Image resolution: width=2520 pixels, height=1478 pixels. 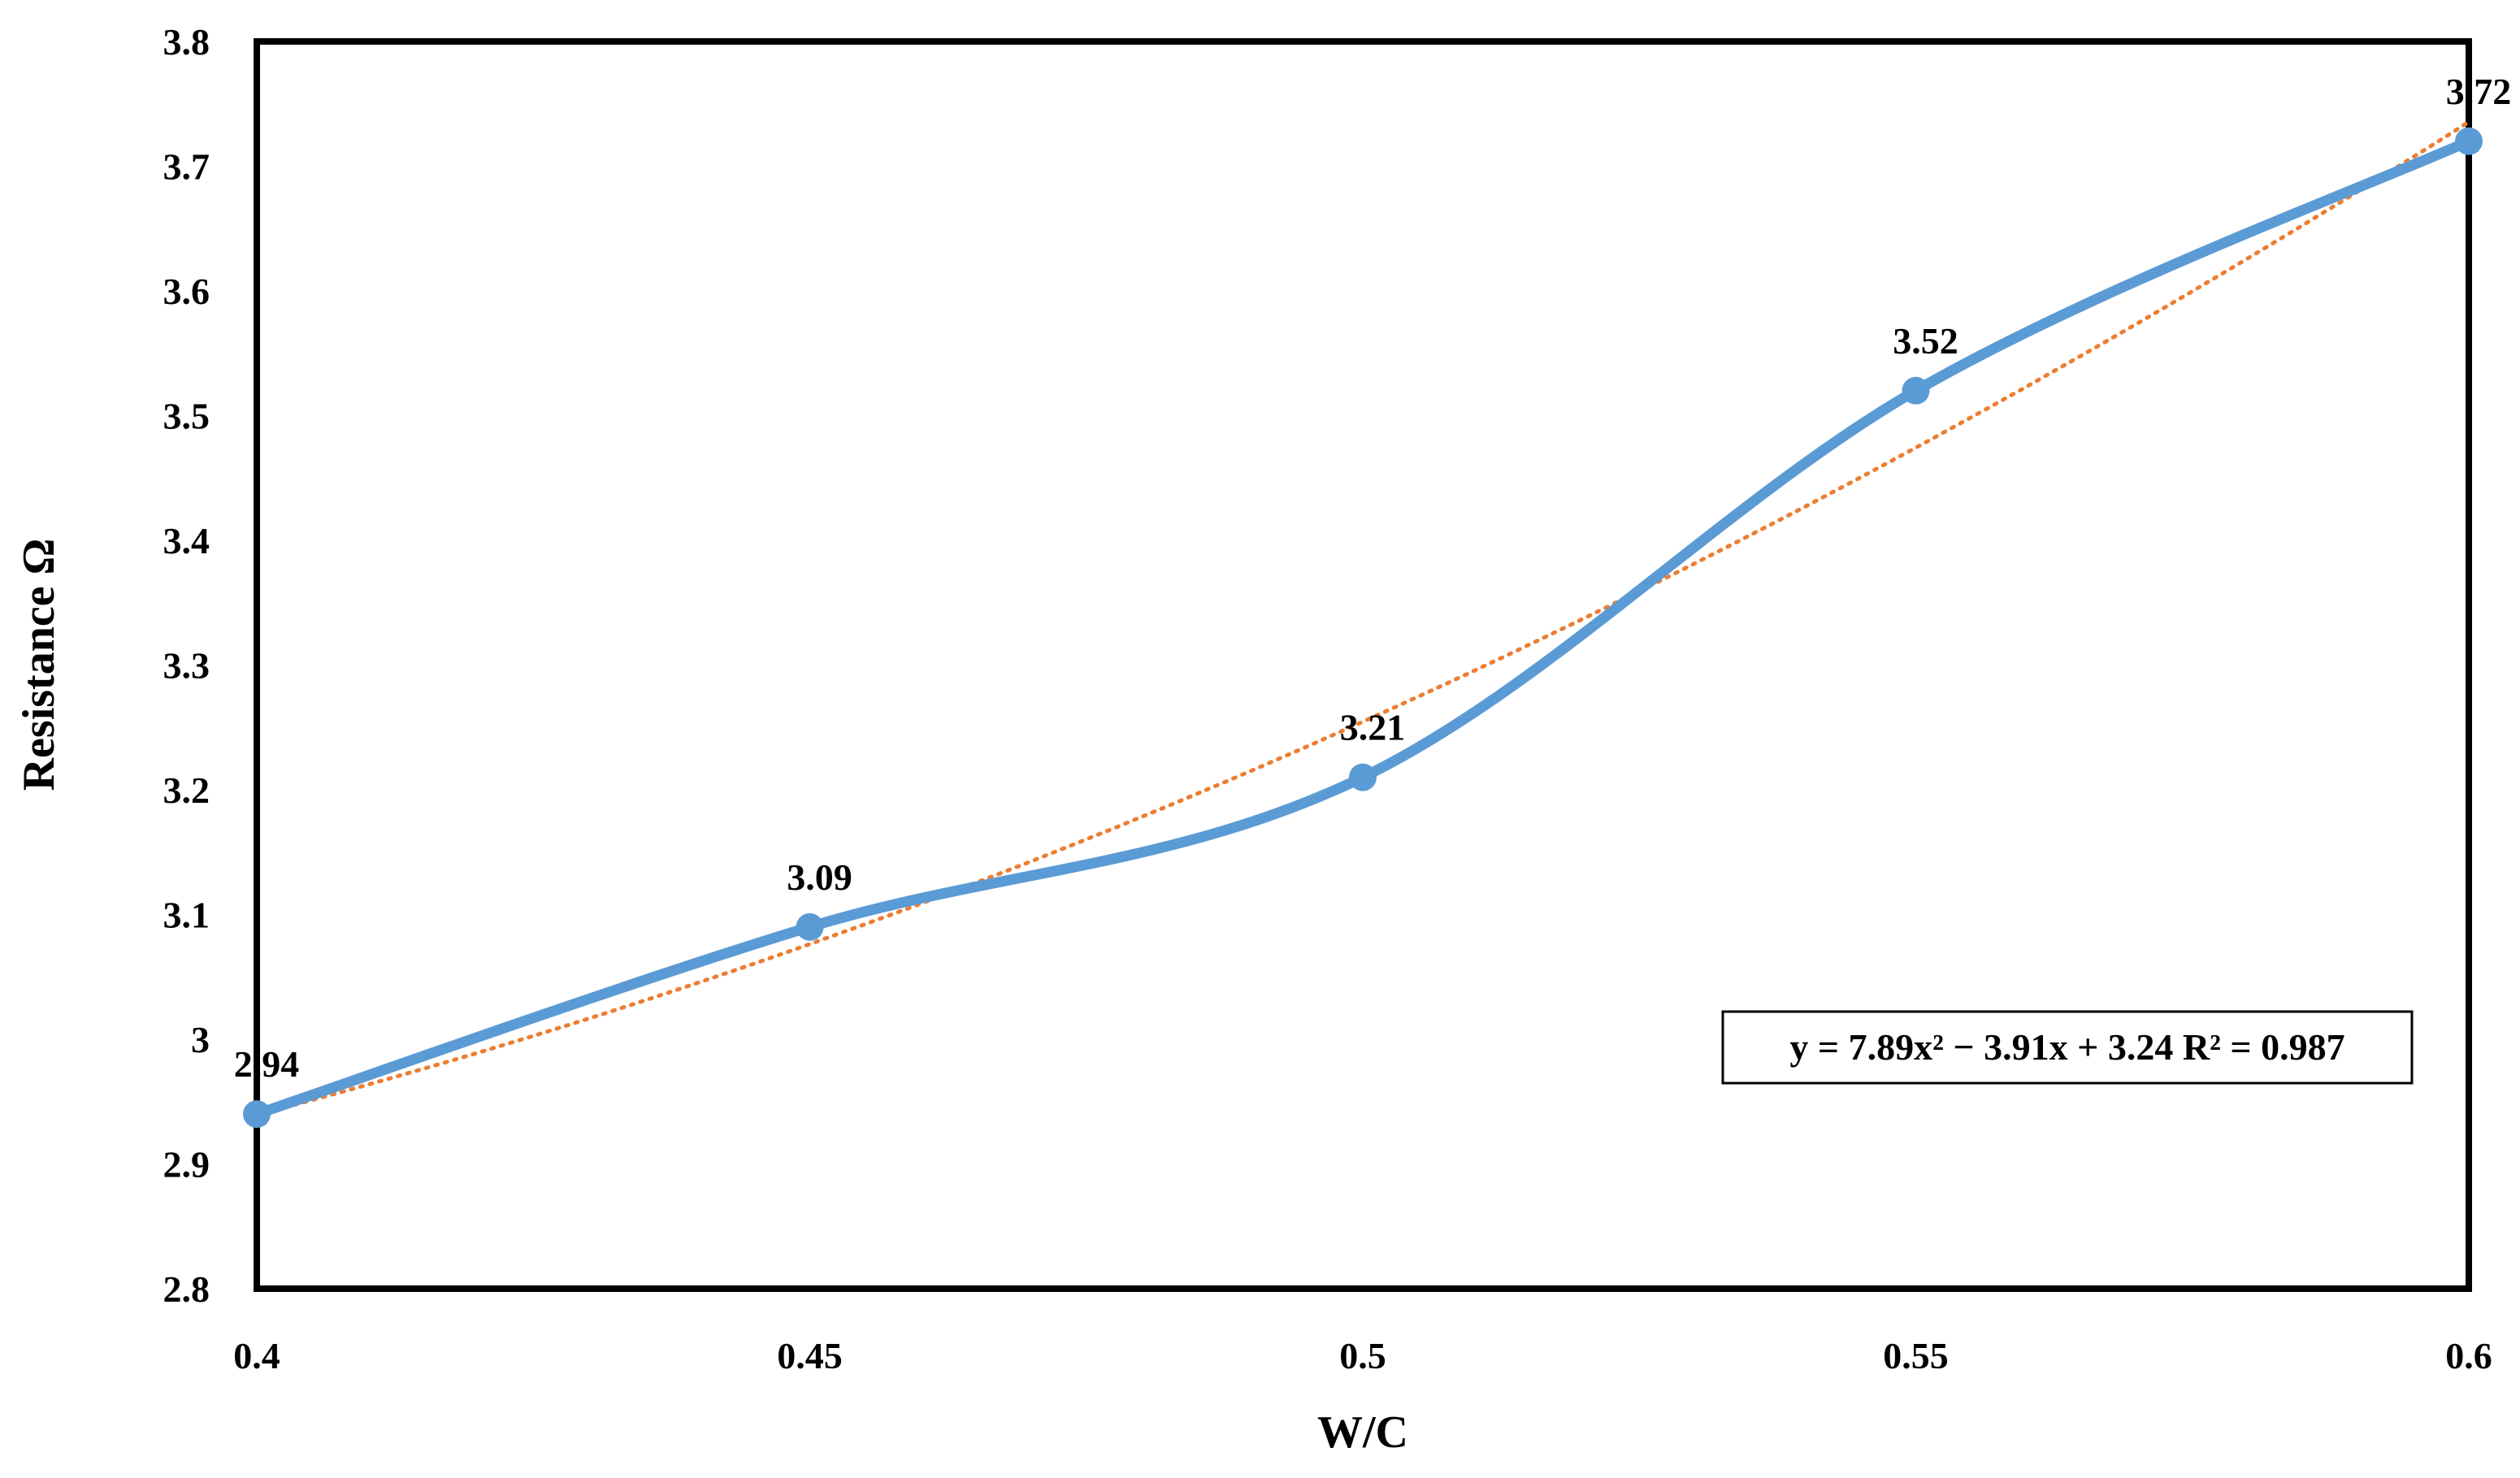 I want to click on x-tick-label: 0.6, so click(x=2468, y=1355).